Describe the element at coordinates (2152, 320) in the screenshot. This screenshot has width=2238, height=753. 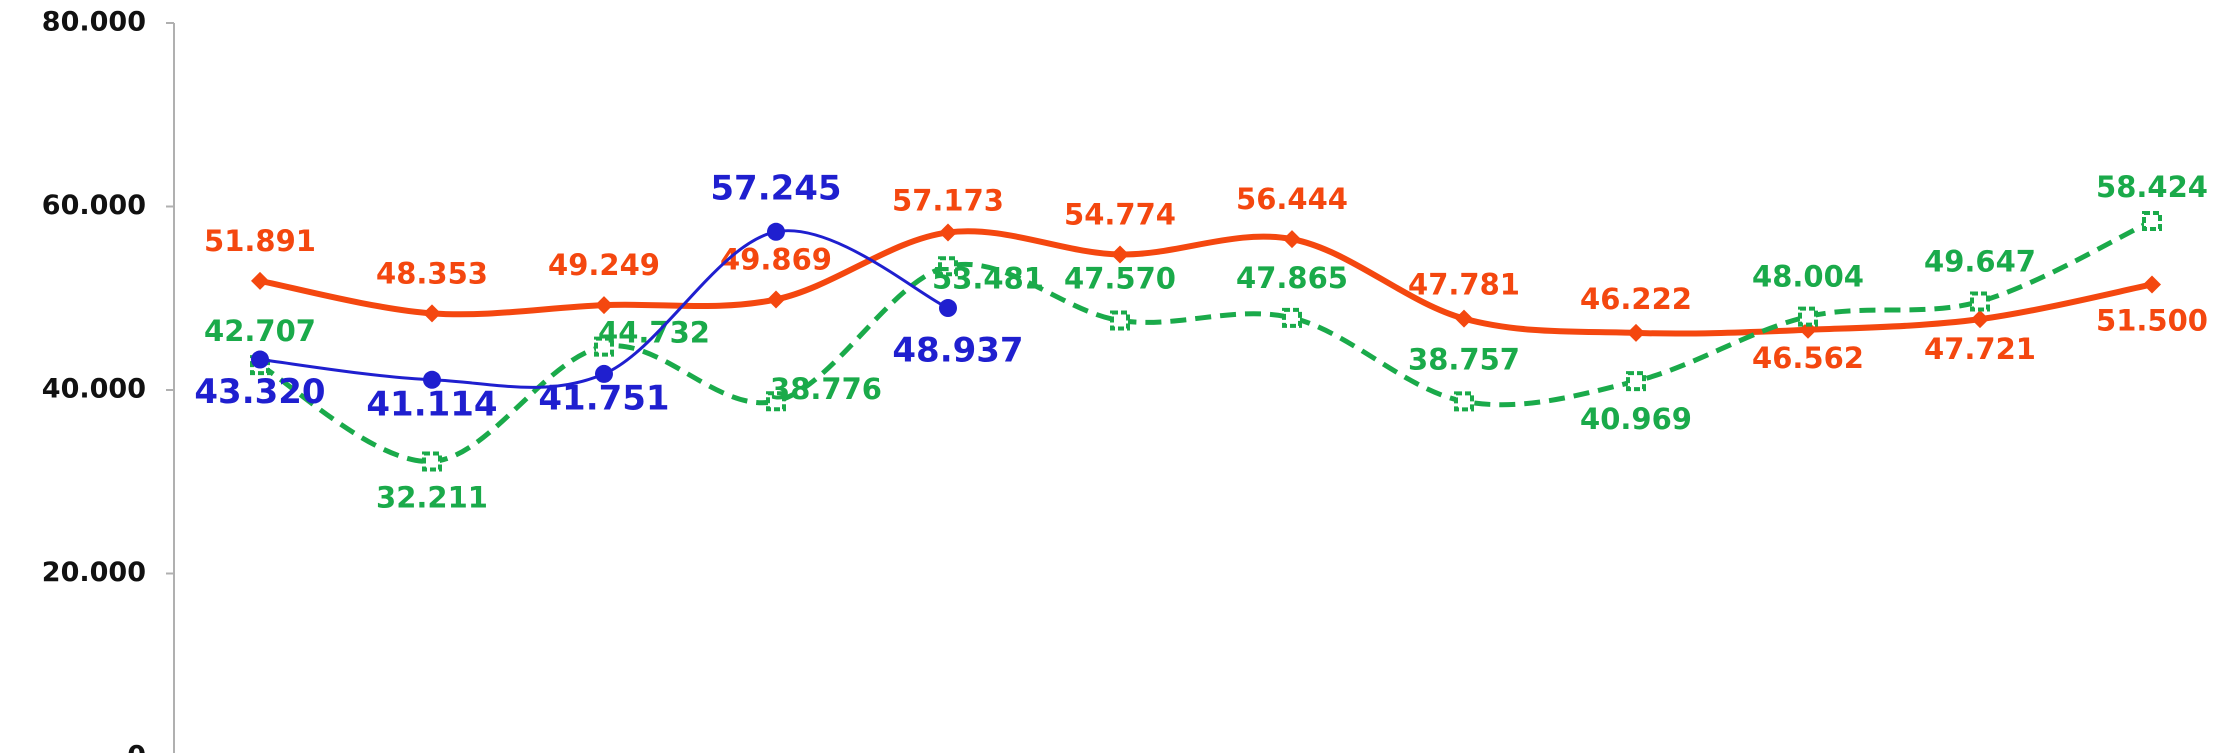
I see `data-label: 51.500` at that location.